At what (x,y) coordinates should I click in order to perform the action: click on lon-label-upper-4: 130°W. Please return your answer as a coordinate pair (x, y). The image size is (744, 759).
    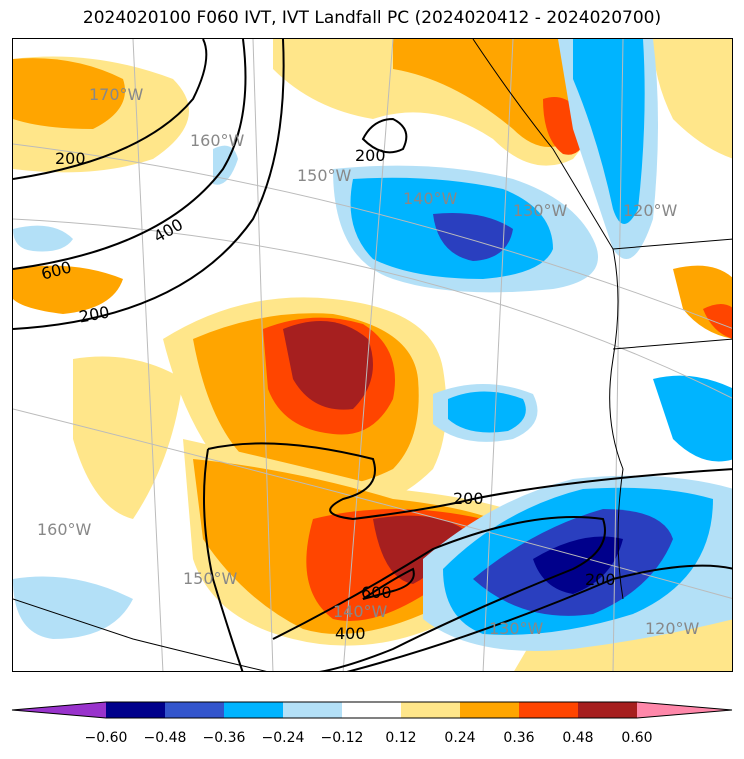
    Looking at the image, I should click on (540, 210).